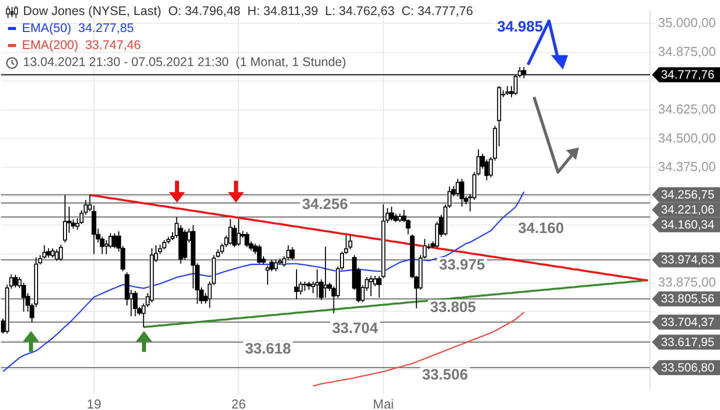 The height and width of the screenshot is (410, 720). I want to click on ref-line-label: 33.974,63, so click(688, 259).